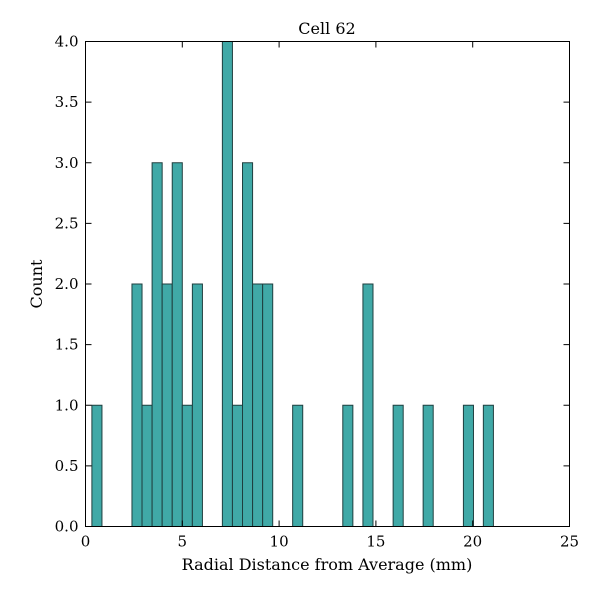 The image size is (600, 600). I want to click on y-tick-label-6: 3.0, so click(67, 163).